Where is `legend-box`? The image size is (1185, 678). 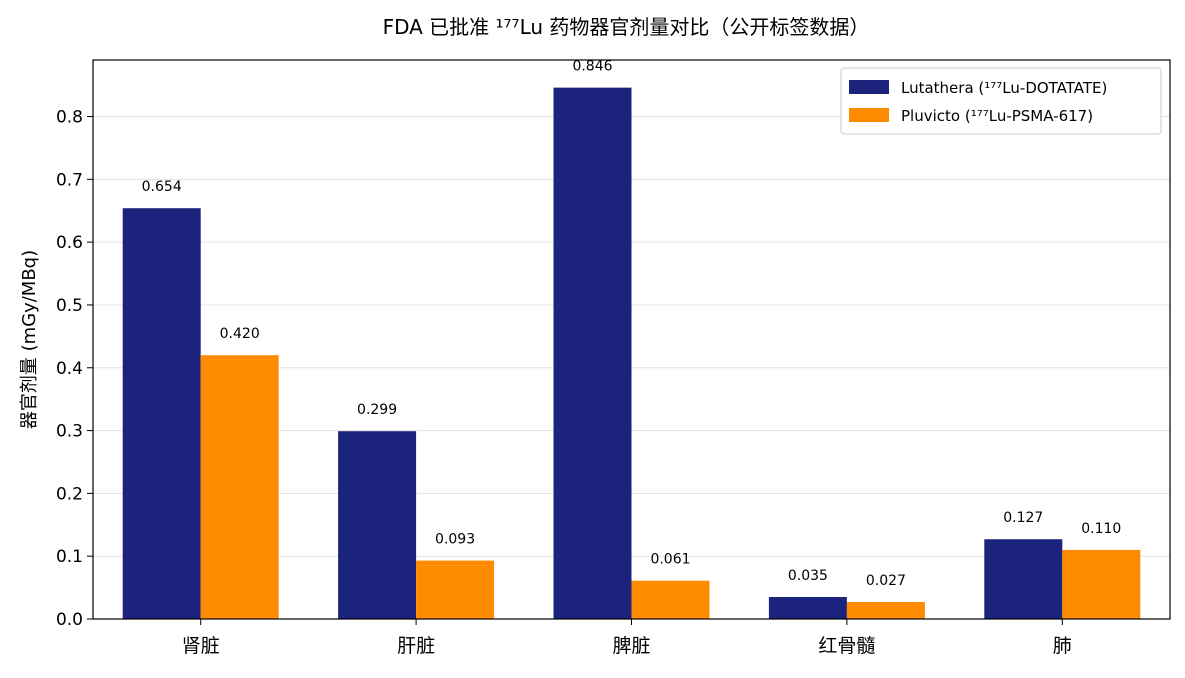
legend-box is located at coordinates (1001, 101).